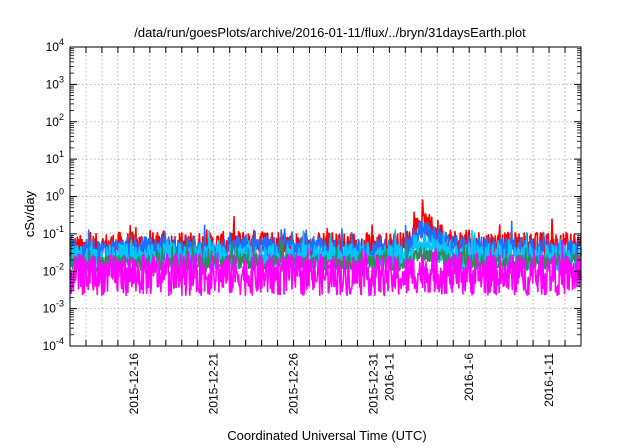 This screenshot has height=448, width=640. Describe the element at coordinates (326, 435) in the screenshot. I see `x-axis-label: Coordinated Universal Time (UTC)` at that location.